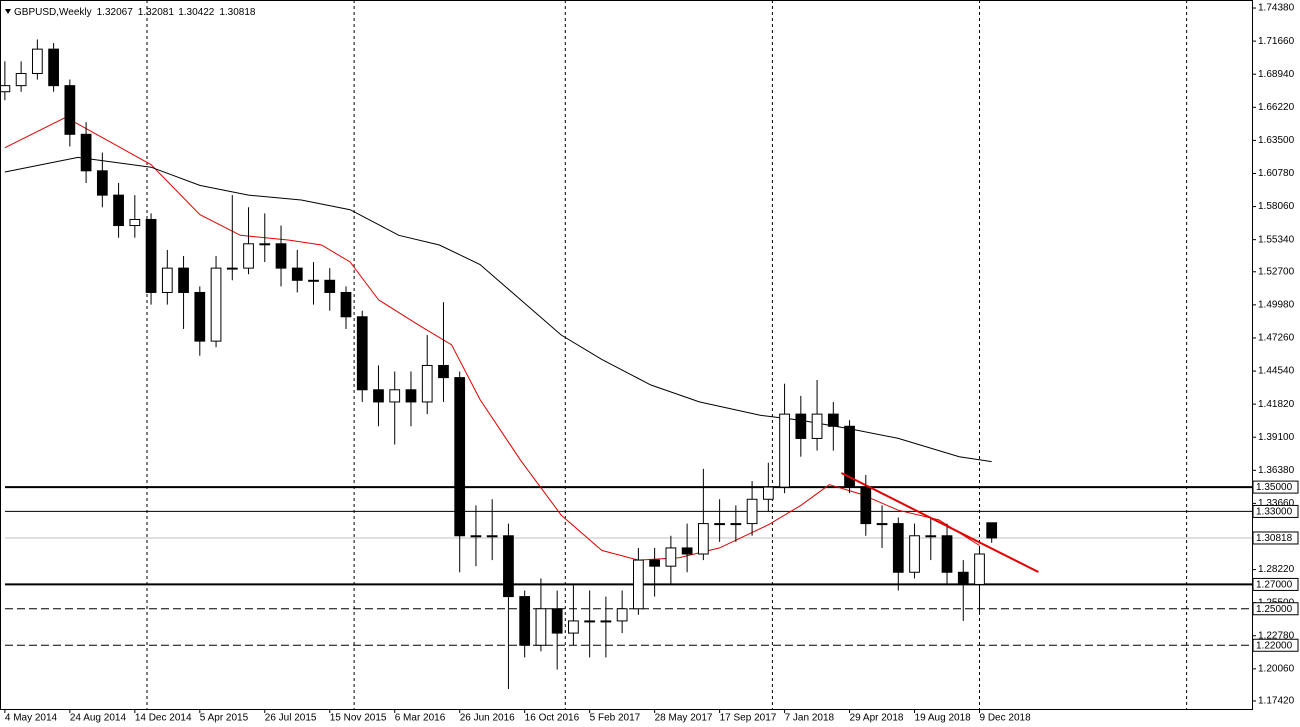 The image size is (1300, 727). What do you see at coordinates (1276, 635) in the screenshot?
I see `y-tick-label: 1.22780` at bounding box center [1276, 635].